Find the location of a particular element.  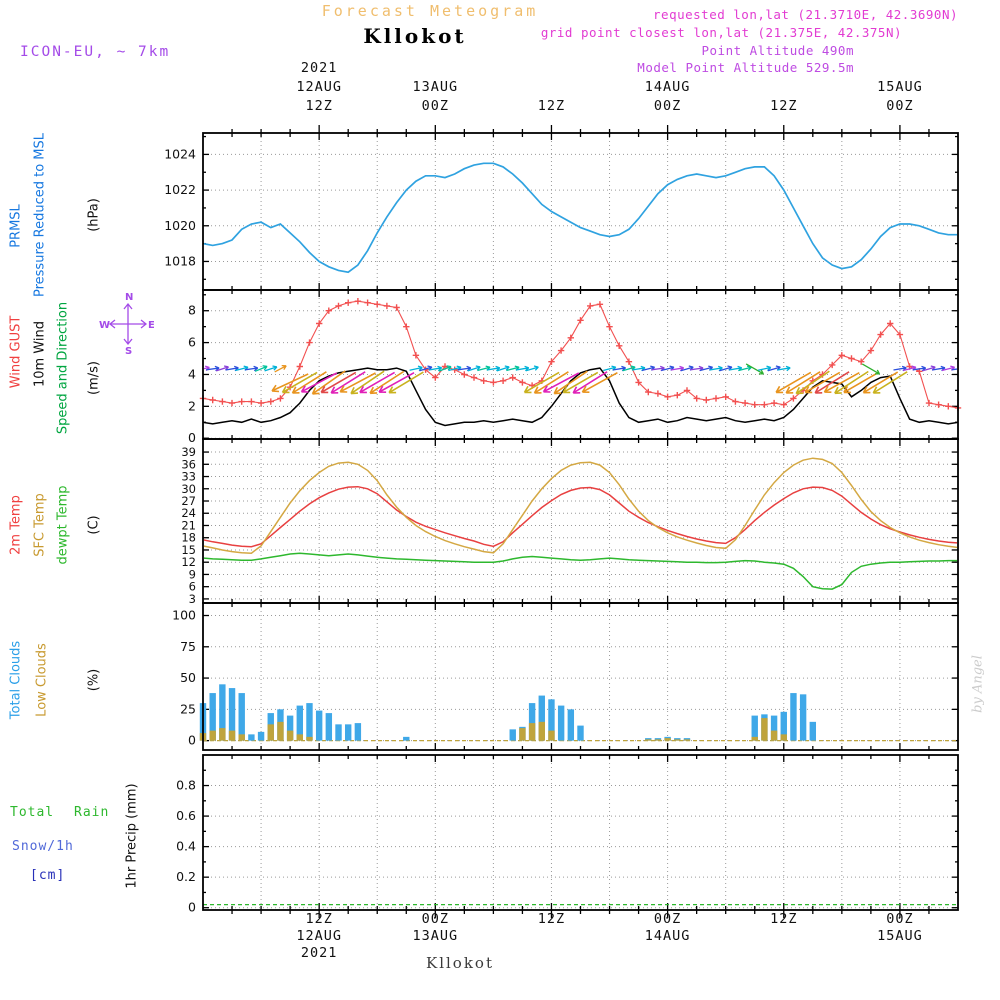

panel-frame is located at coordinates (580, 676).